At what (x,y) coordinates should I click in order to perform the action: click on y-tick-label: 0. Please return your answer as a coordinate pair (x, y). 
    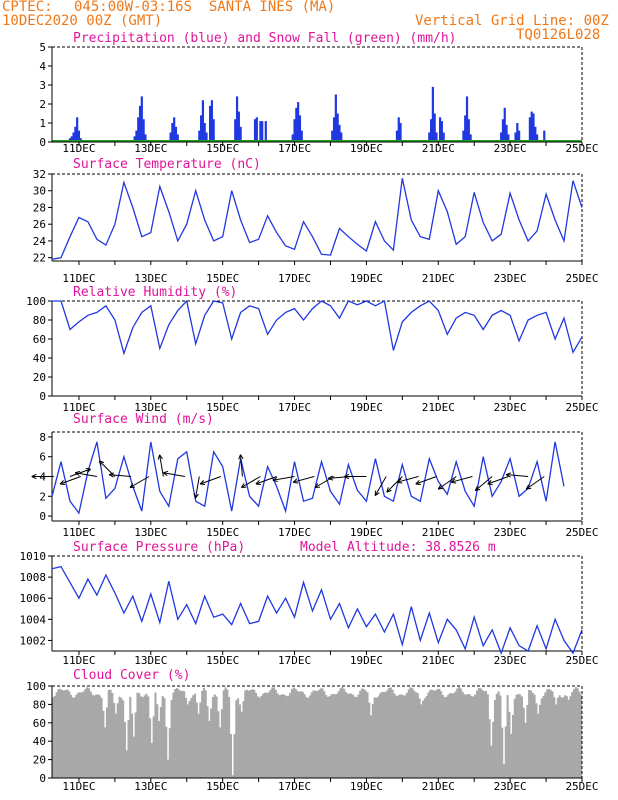
    Looking at the image, I should click on (42, 516).